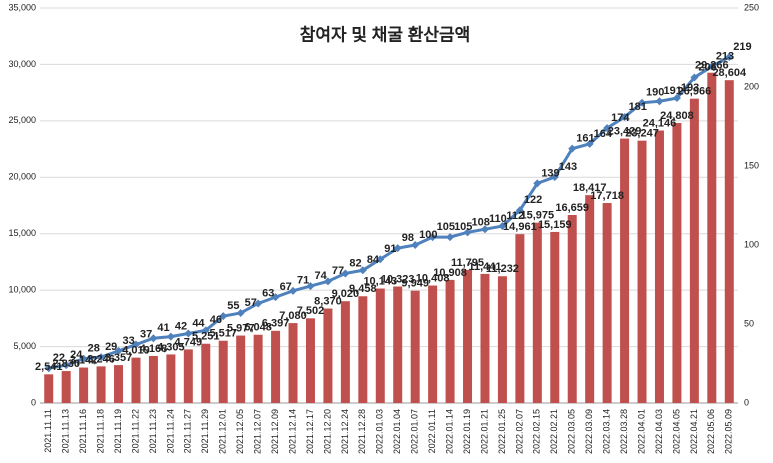 The width and height of the screenshot is (773, 463). I want to click on data-label: 82, so click(355, 263).